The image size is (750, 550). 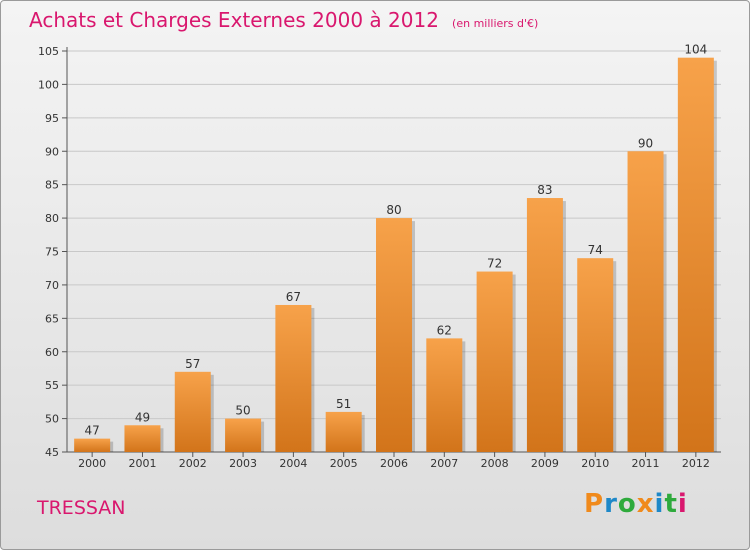 What do you see at coordinates (495, 463) in the screenshot?
I see `x-tick-label: 2008` at bounding box center [495, 463].